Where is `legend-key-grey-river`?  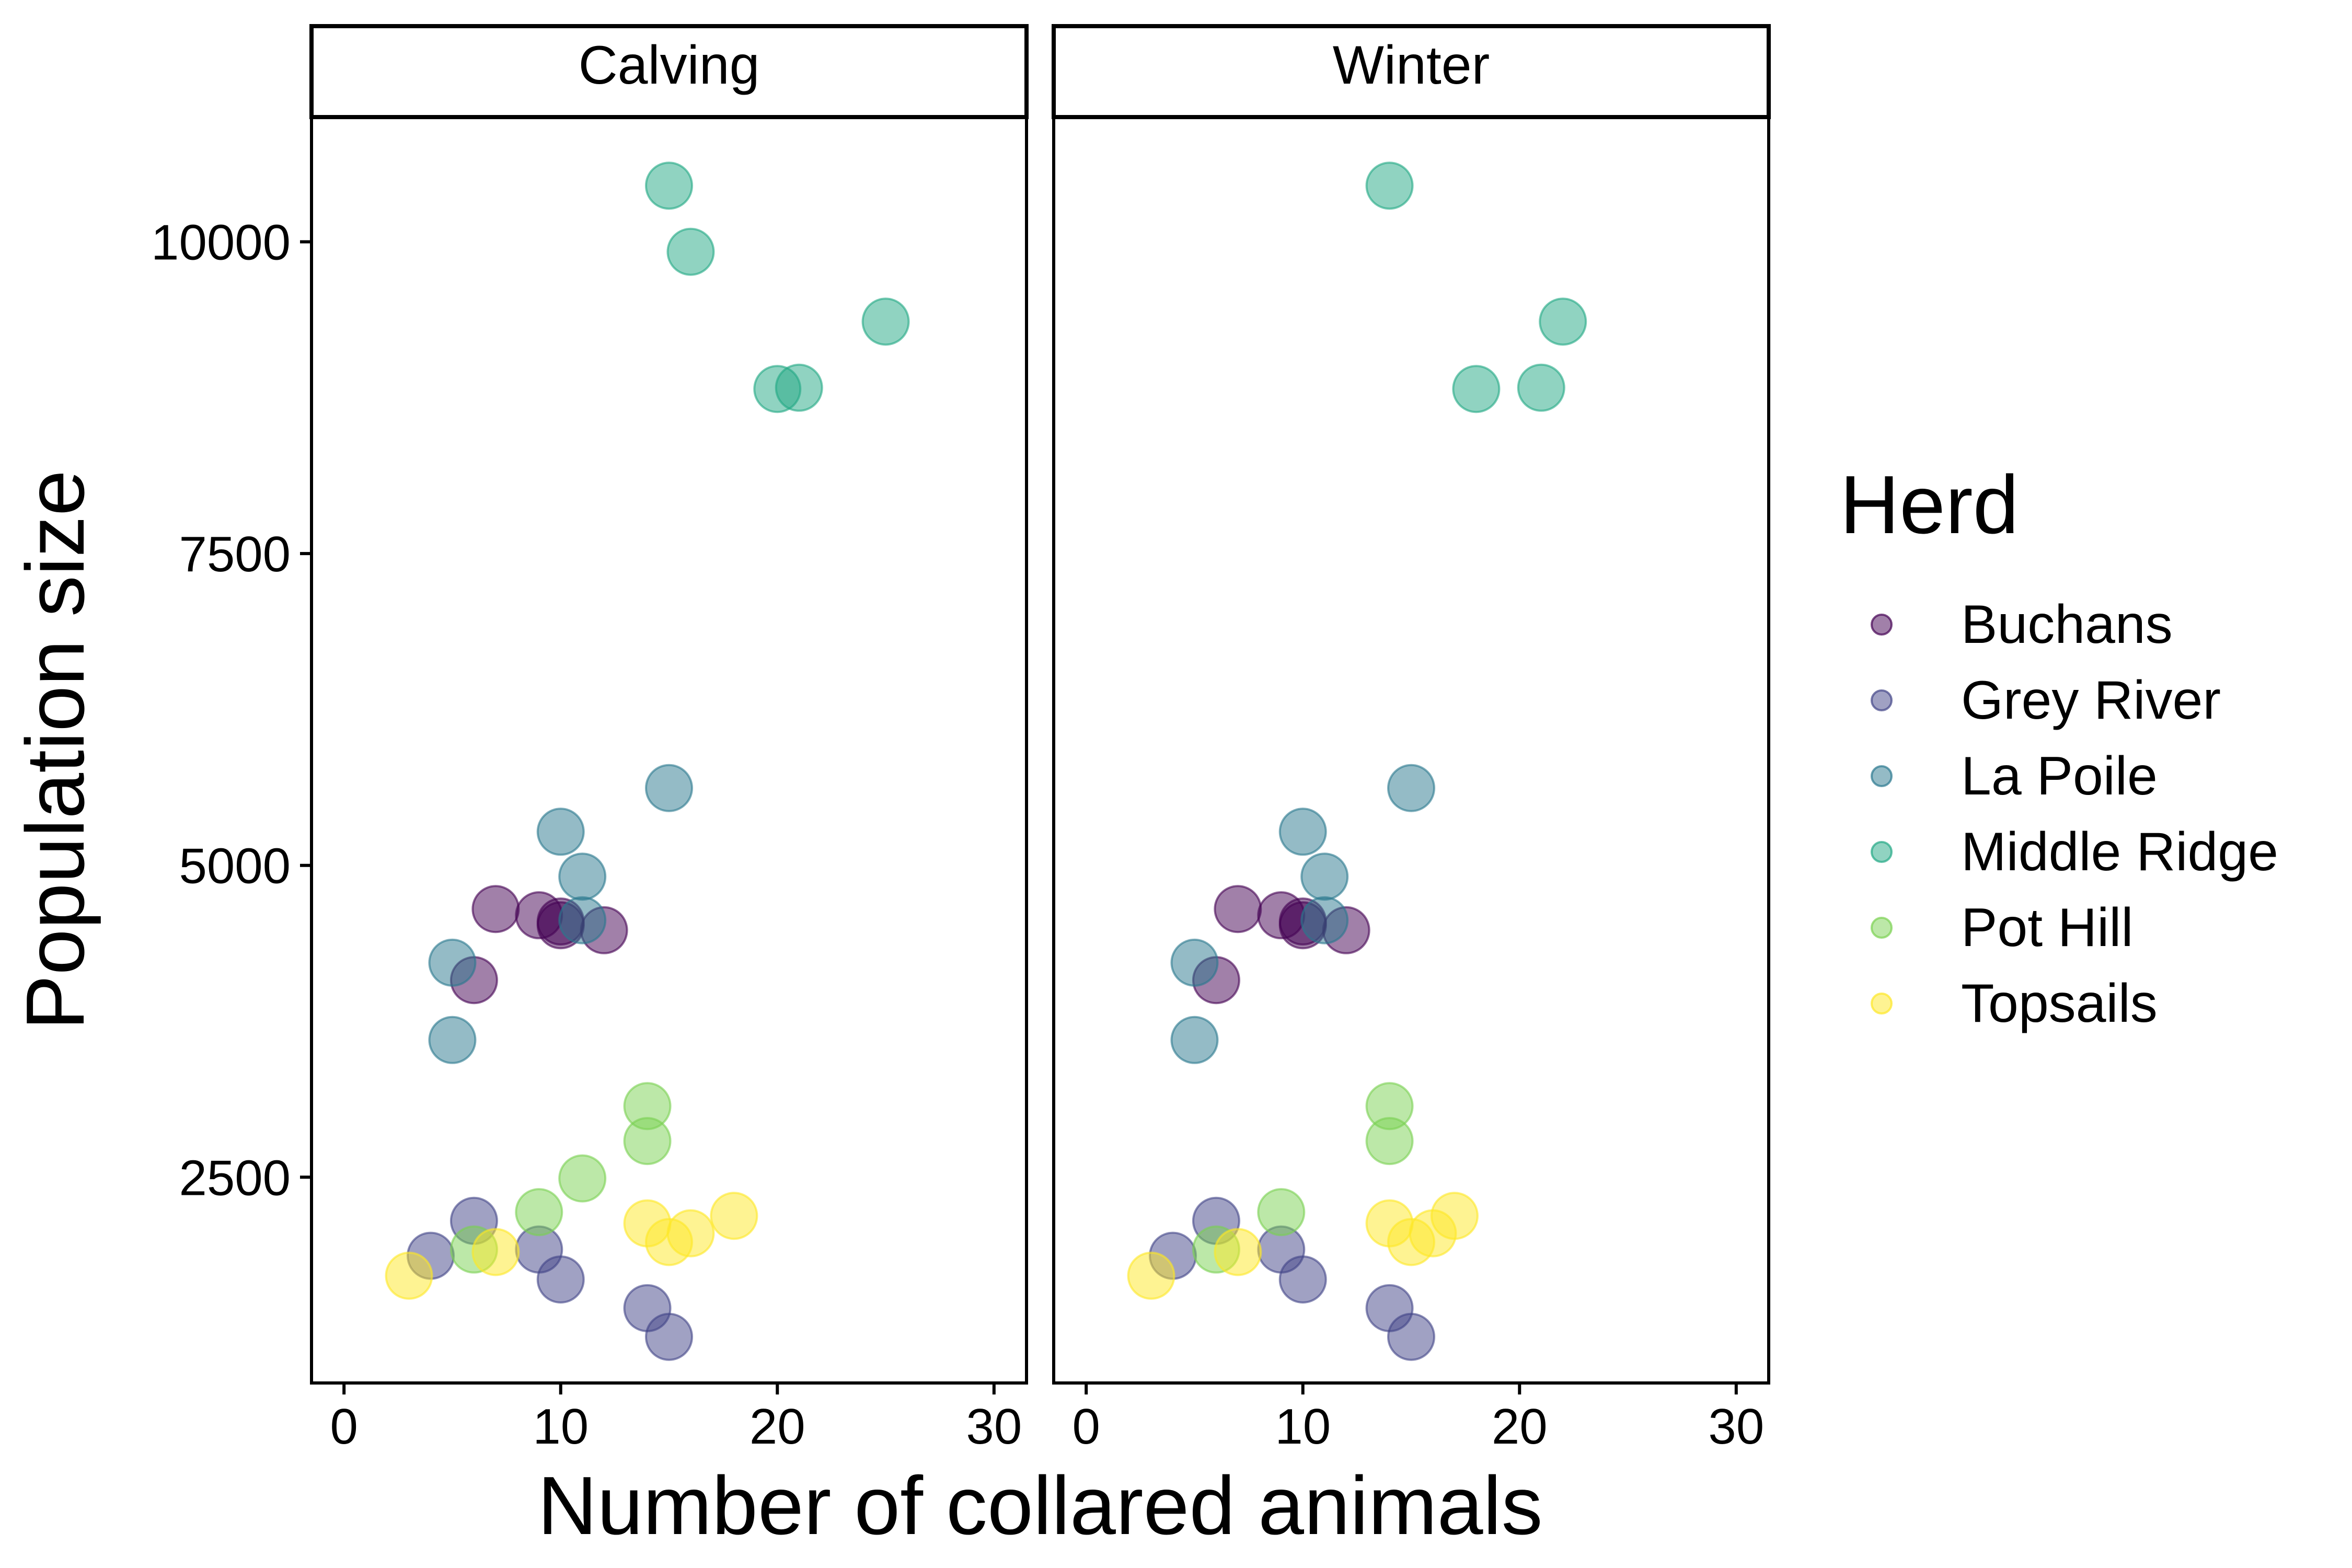 legend-key-grey-river is located at coordinates (1882, 700).